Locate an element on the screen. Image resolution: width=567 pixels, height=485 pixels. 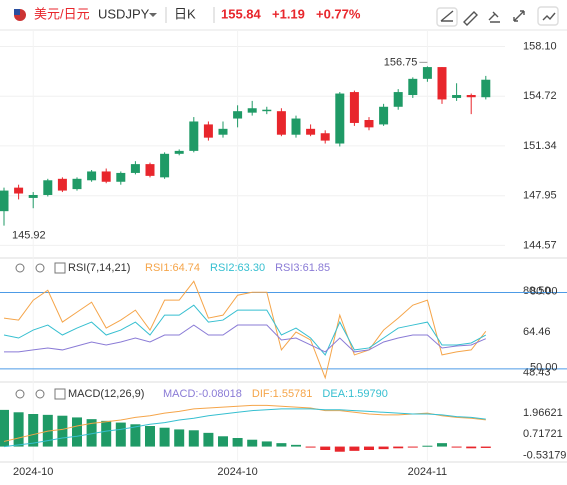
header: 美元/日元 USDJPY 日K 155.84 +1.19 +0.77% is located at coordinates (286, 16).